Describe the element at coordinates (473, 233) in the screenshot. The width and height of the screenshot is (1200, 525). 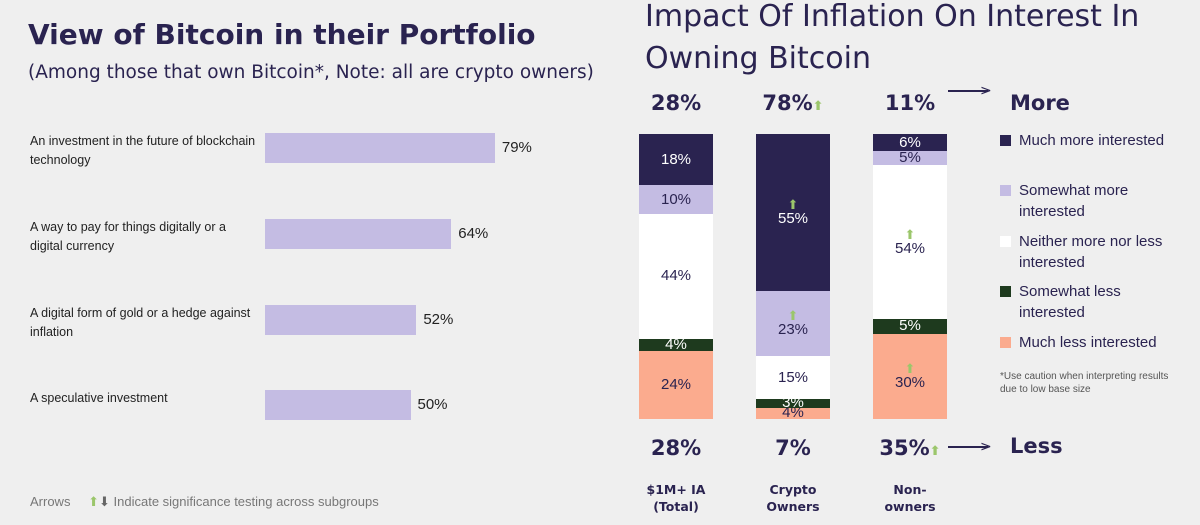
I see `bar-value-label: 64%` at that location.